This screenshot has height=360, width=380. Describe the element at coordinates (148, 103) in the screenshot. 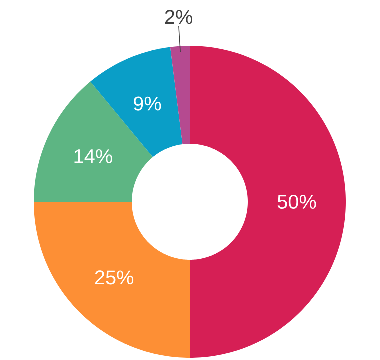

I see `data-label: 9%` at that location.